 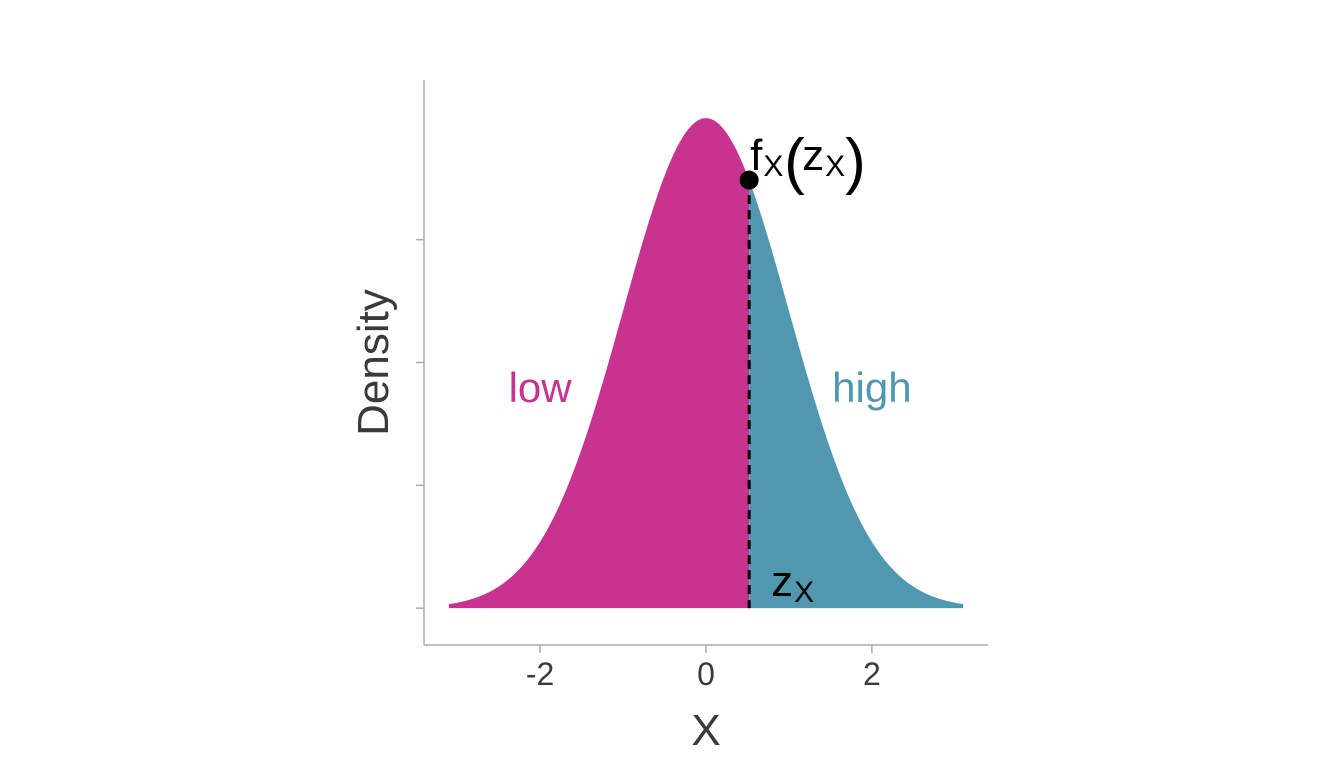 I want to click on point-label-fn: fX, so click(x=766, y=157).